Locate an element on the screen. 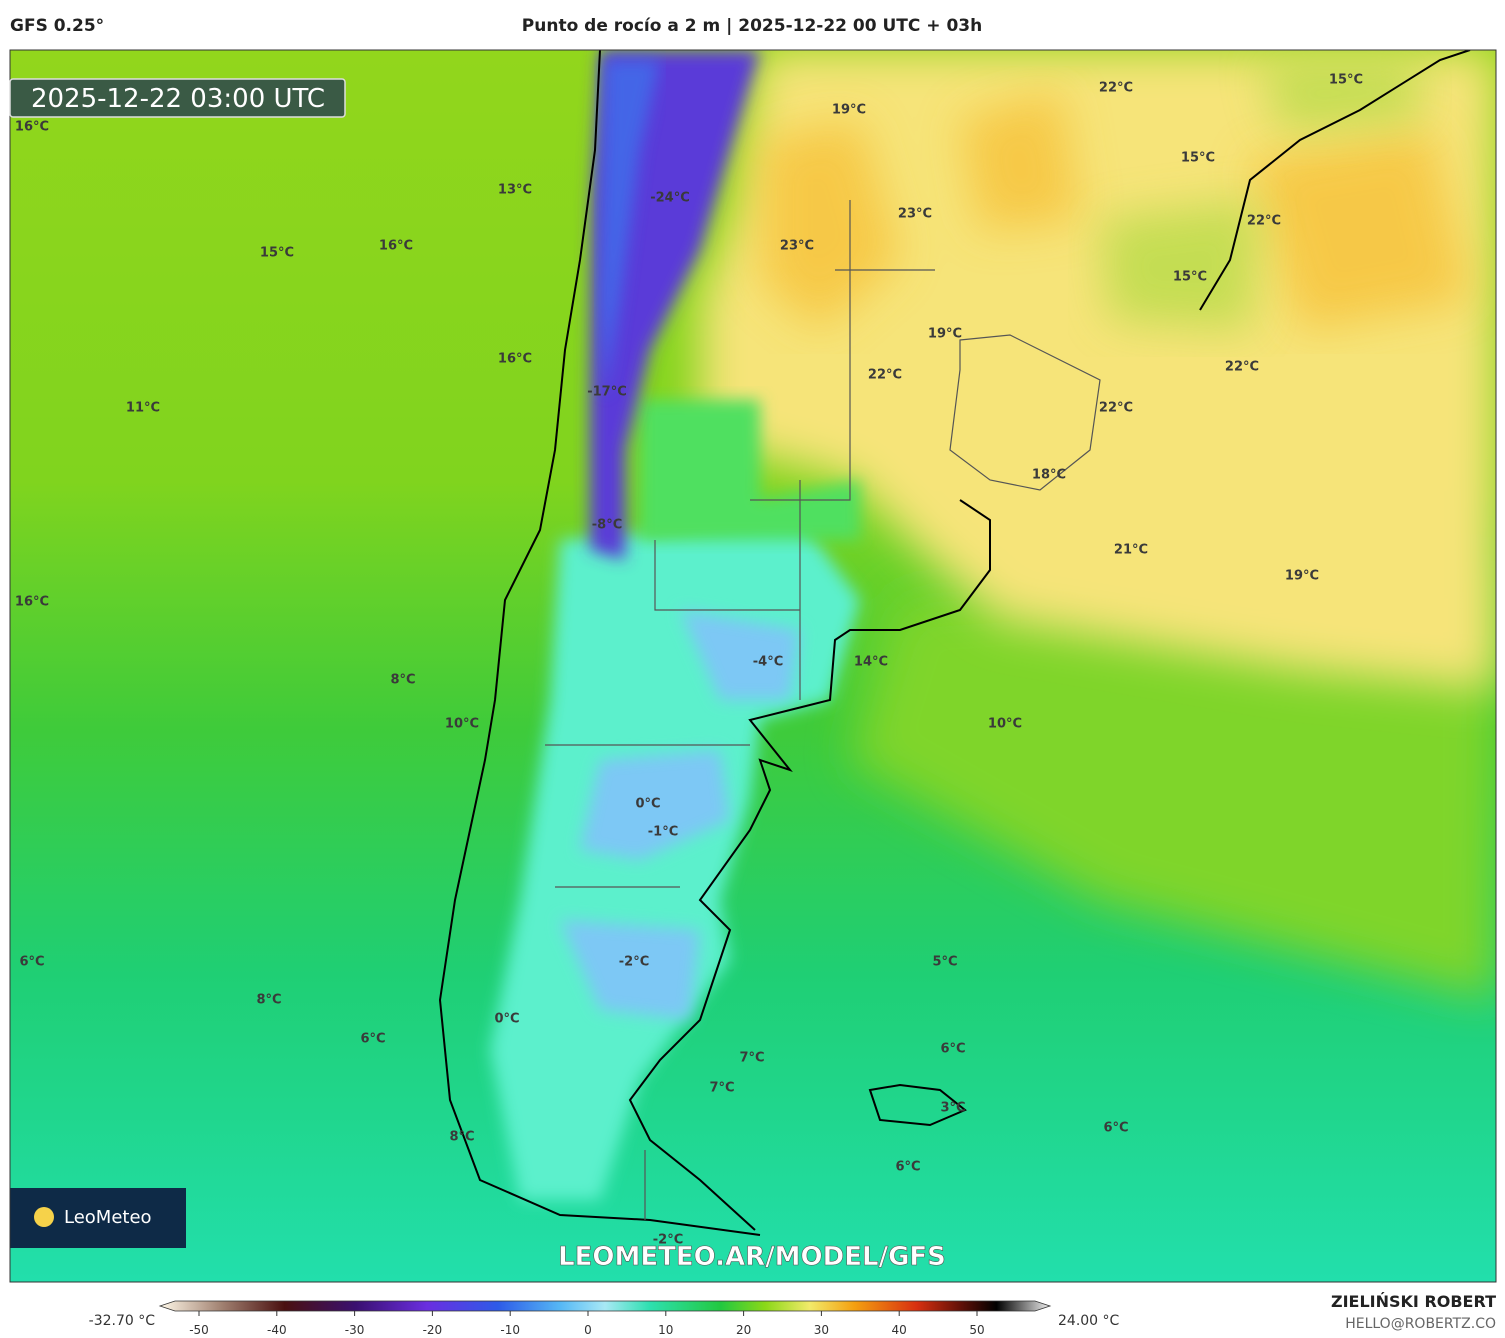 The height and width of the screenshot is (1338, 1505). map-label: -1°C is located at coordinates (663, 832).